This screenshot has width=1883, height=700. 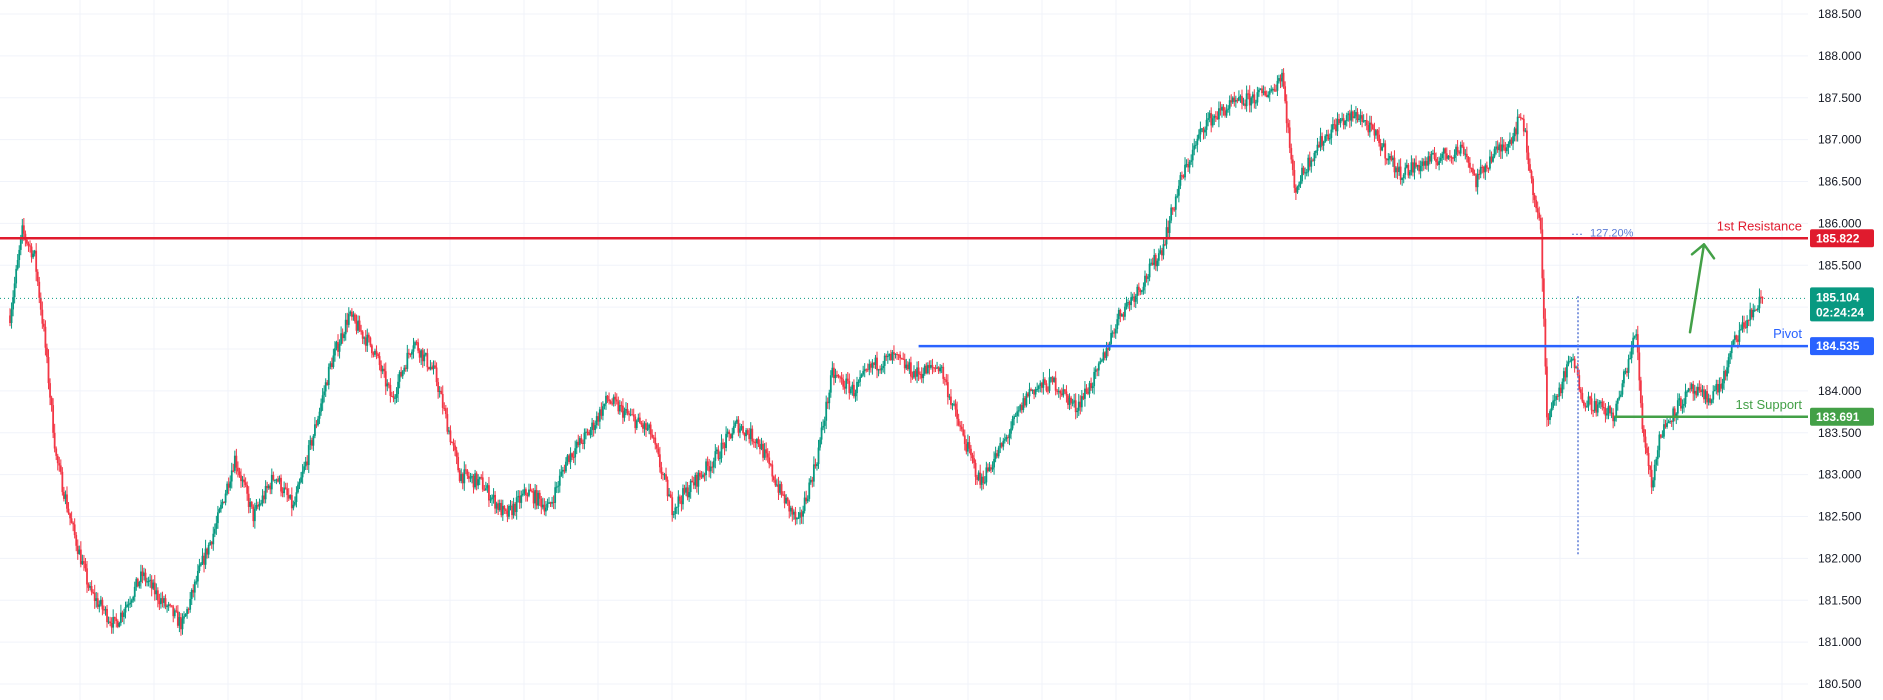 What do you see at coordinates (1702, 288) in the screenshot?
I see `projection-arrow-icon` at bounding box center [1702, 288].